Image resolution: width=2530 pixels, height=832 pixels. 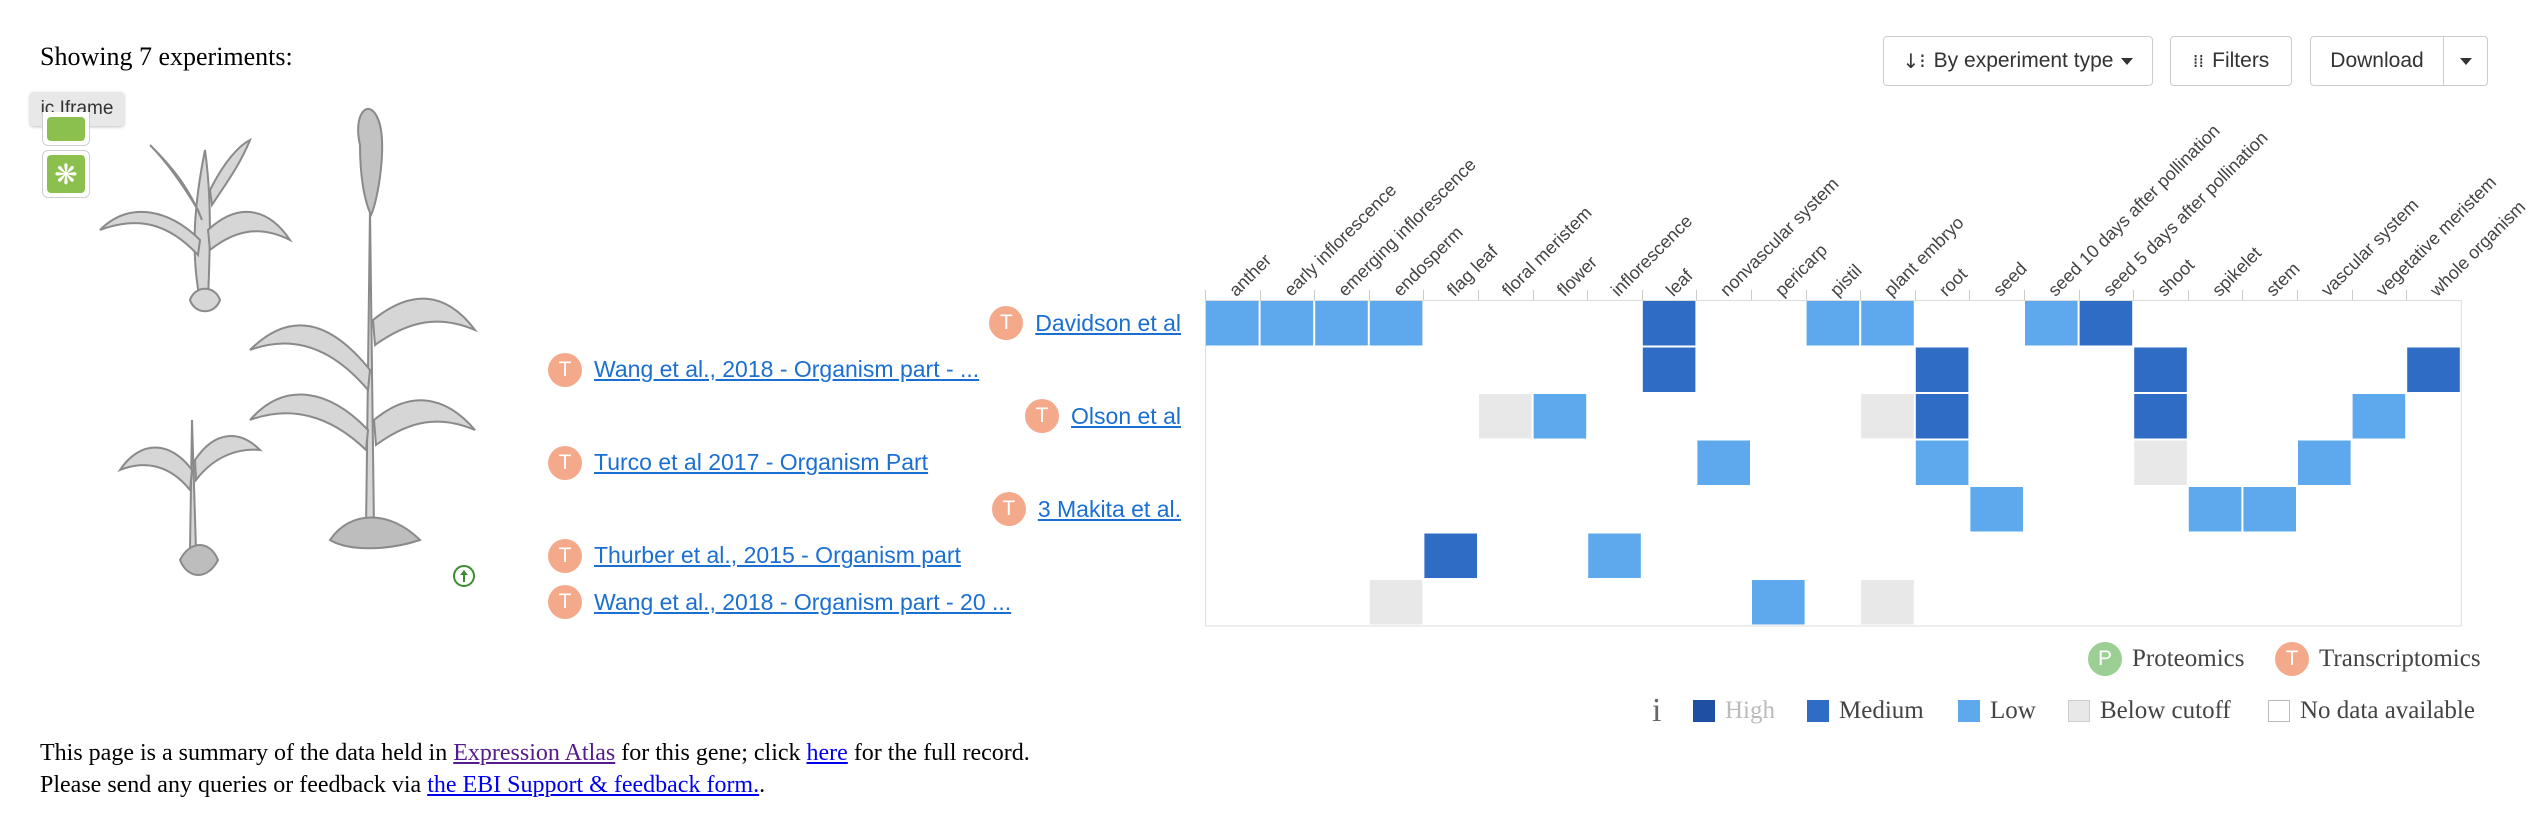 I want to click on legend-below-label: Below cutoff, so click(x=2165, y=710).